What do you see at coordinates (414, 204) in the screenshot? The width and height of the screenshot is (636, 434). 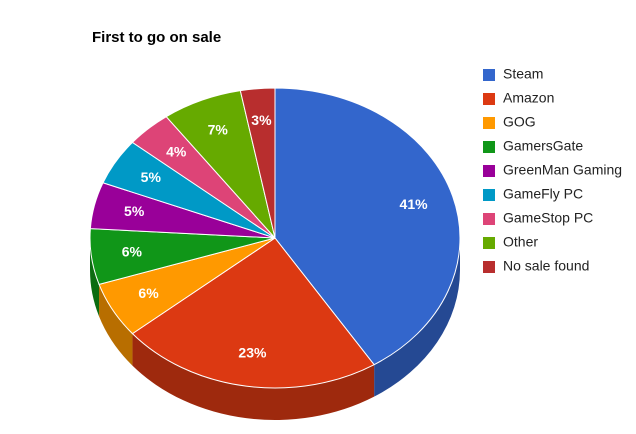 I see `data-label: 41%` at bounding box center [414, 204].